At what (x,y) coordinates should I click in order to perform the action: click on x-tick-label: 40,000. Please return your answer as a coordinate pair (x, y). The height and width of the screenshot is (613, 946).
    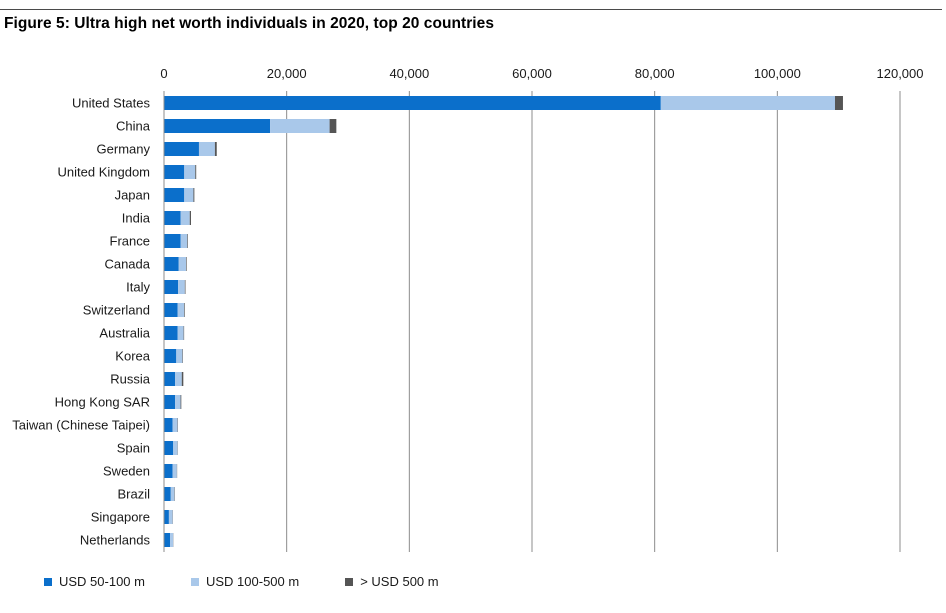
    Looking at the image, I should click on (409, 73).